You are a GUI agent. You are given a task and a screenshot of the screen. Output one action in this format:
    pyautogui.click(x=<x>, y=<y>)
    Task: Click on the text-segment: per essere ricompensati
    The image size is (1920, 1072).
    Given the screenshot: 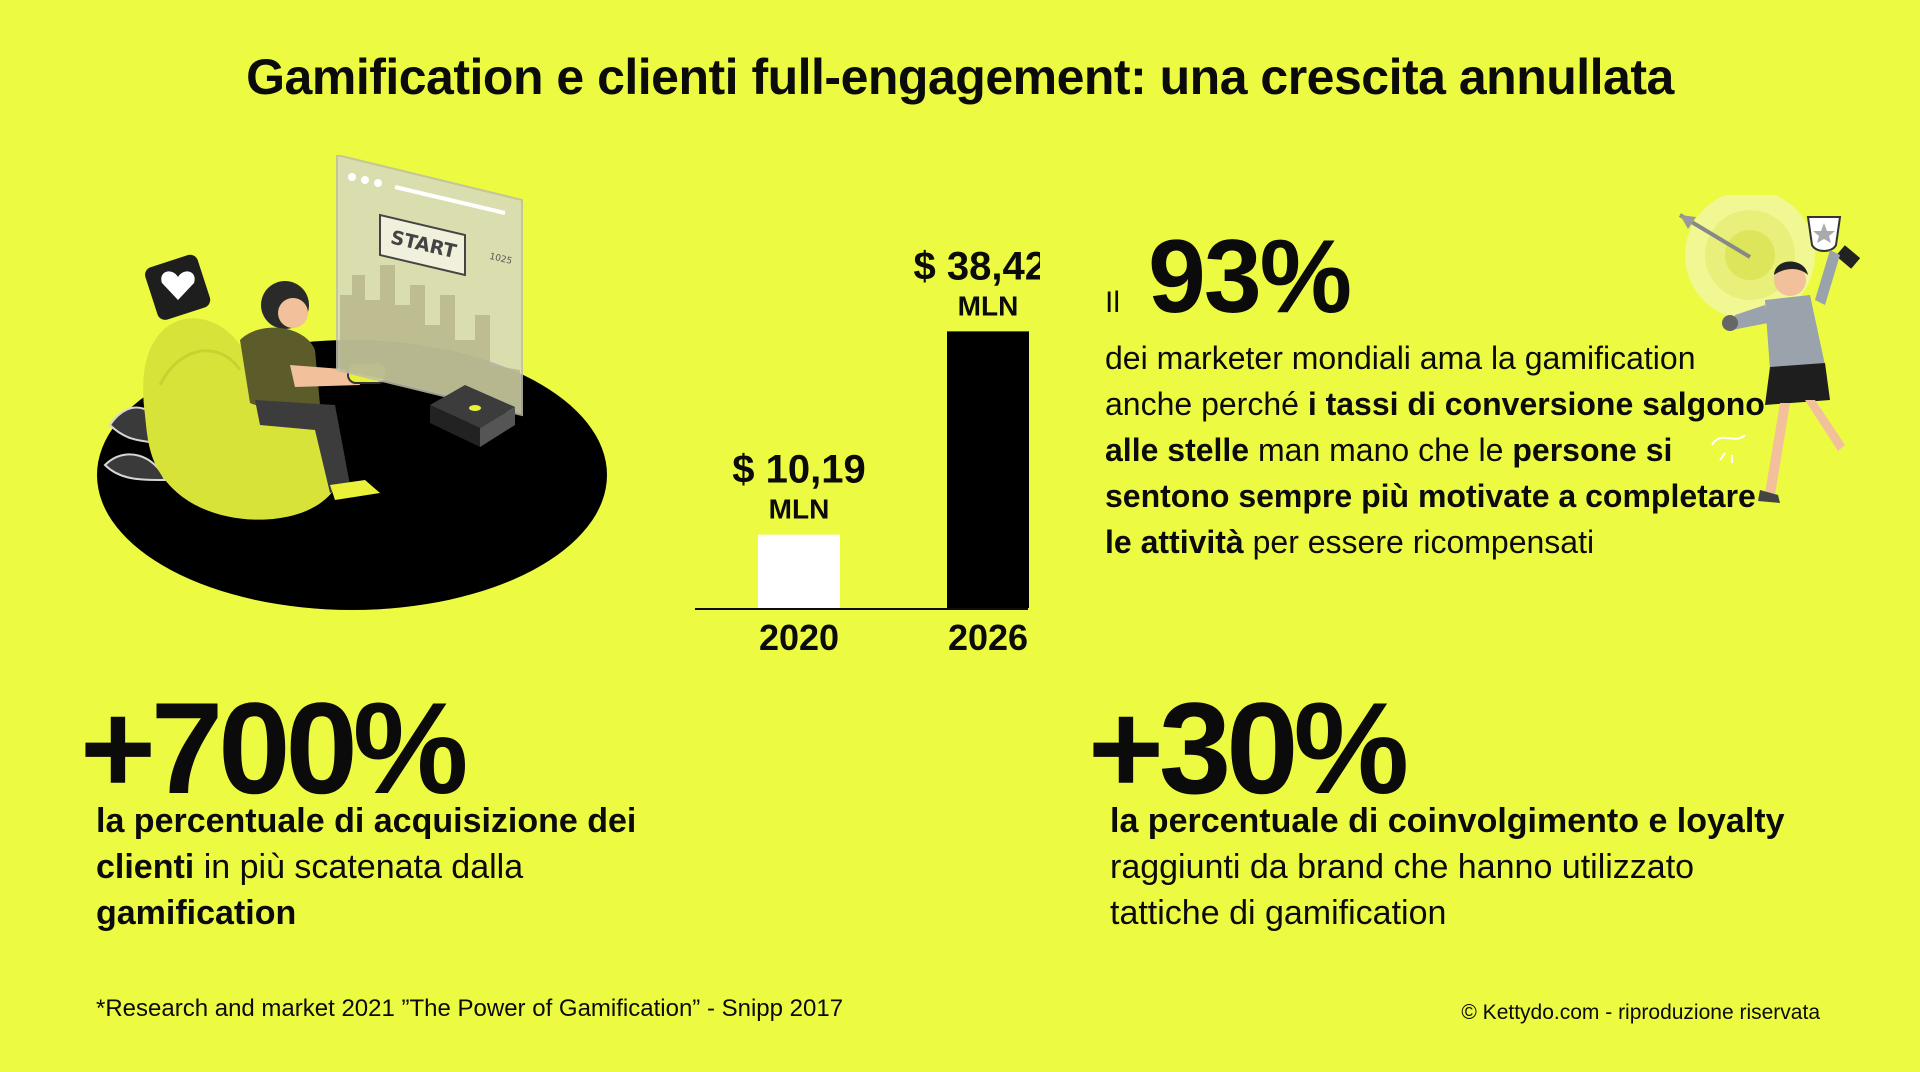 What is the action you would take?
    pyautogui.click(x=1419, y=542)
    